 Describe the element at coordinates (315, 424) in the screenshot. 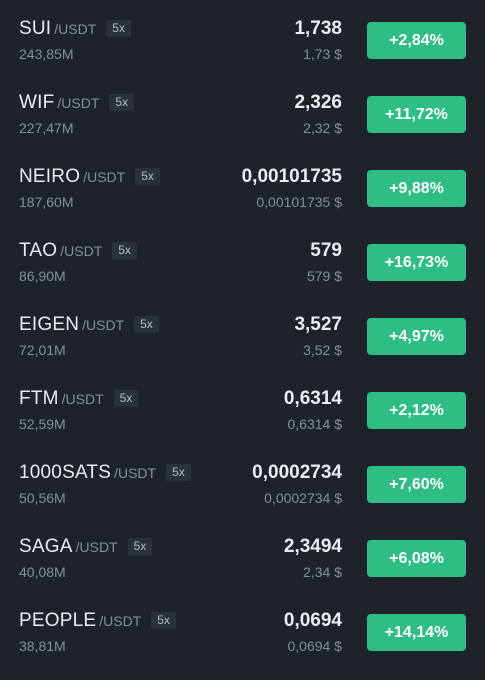

I see `fiat-price: 0,6314 $` at that location.